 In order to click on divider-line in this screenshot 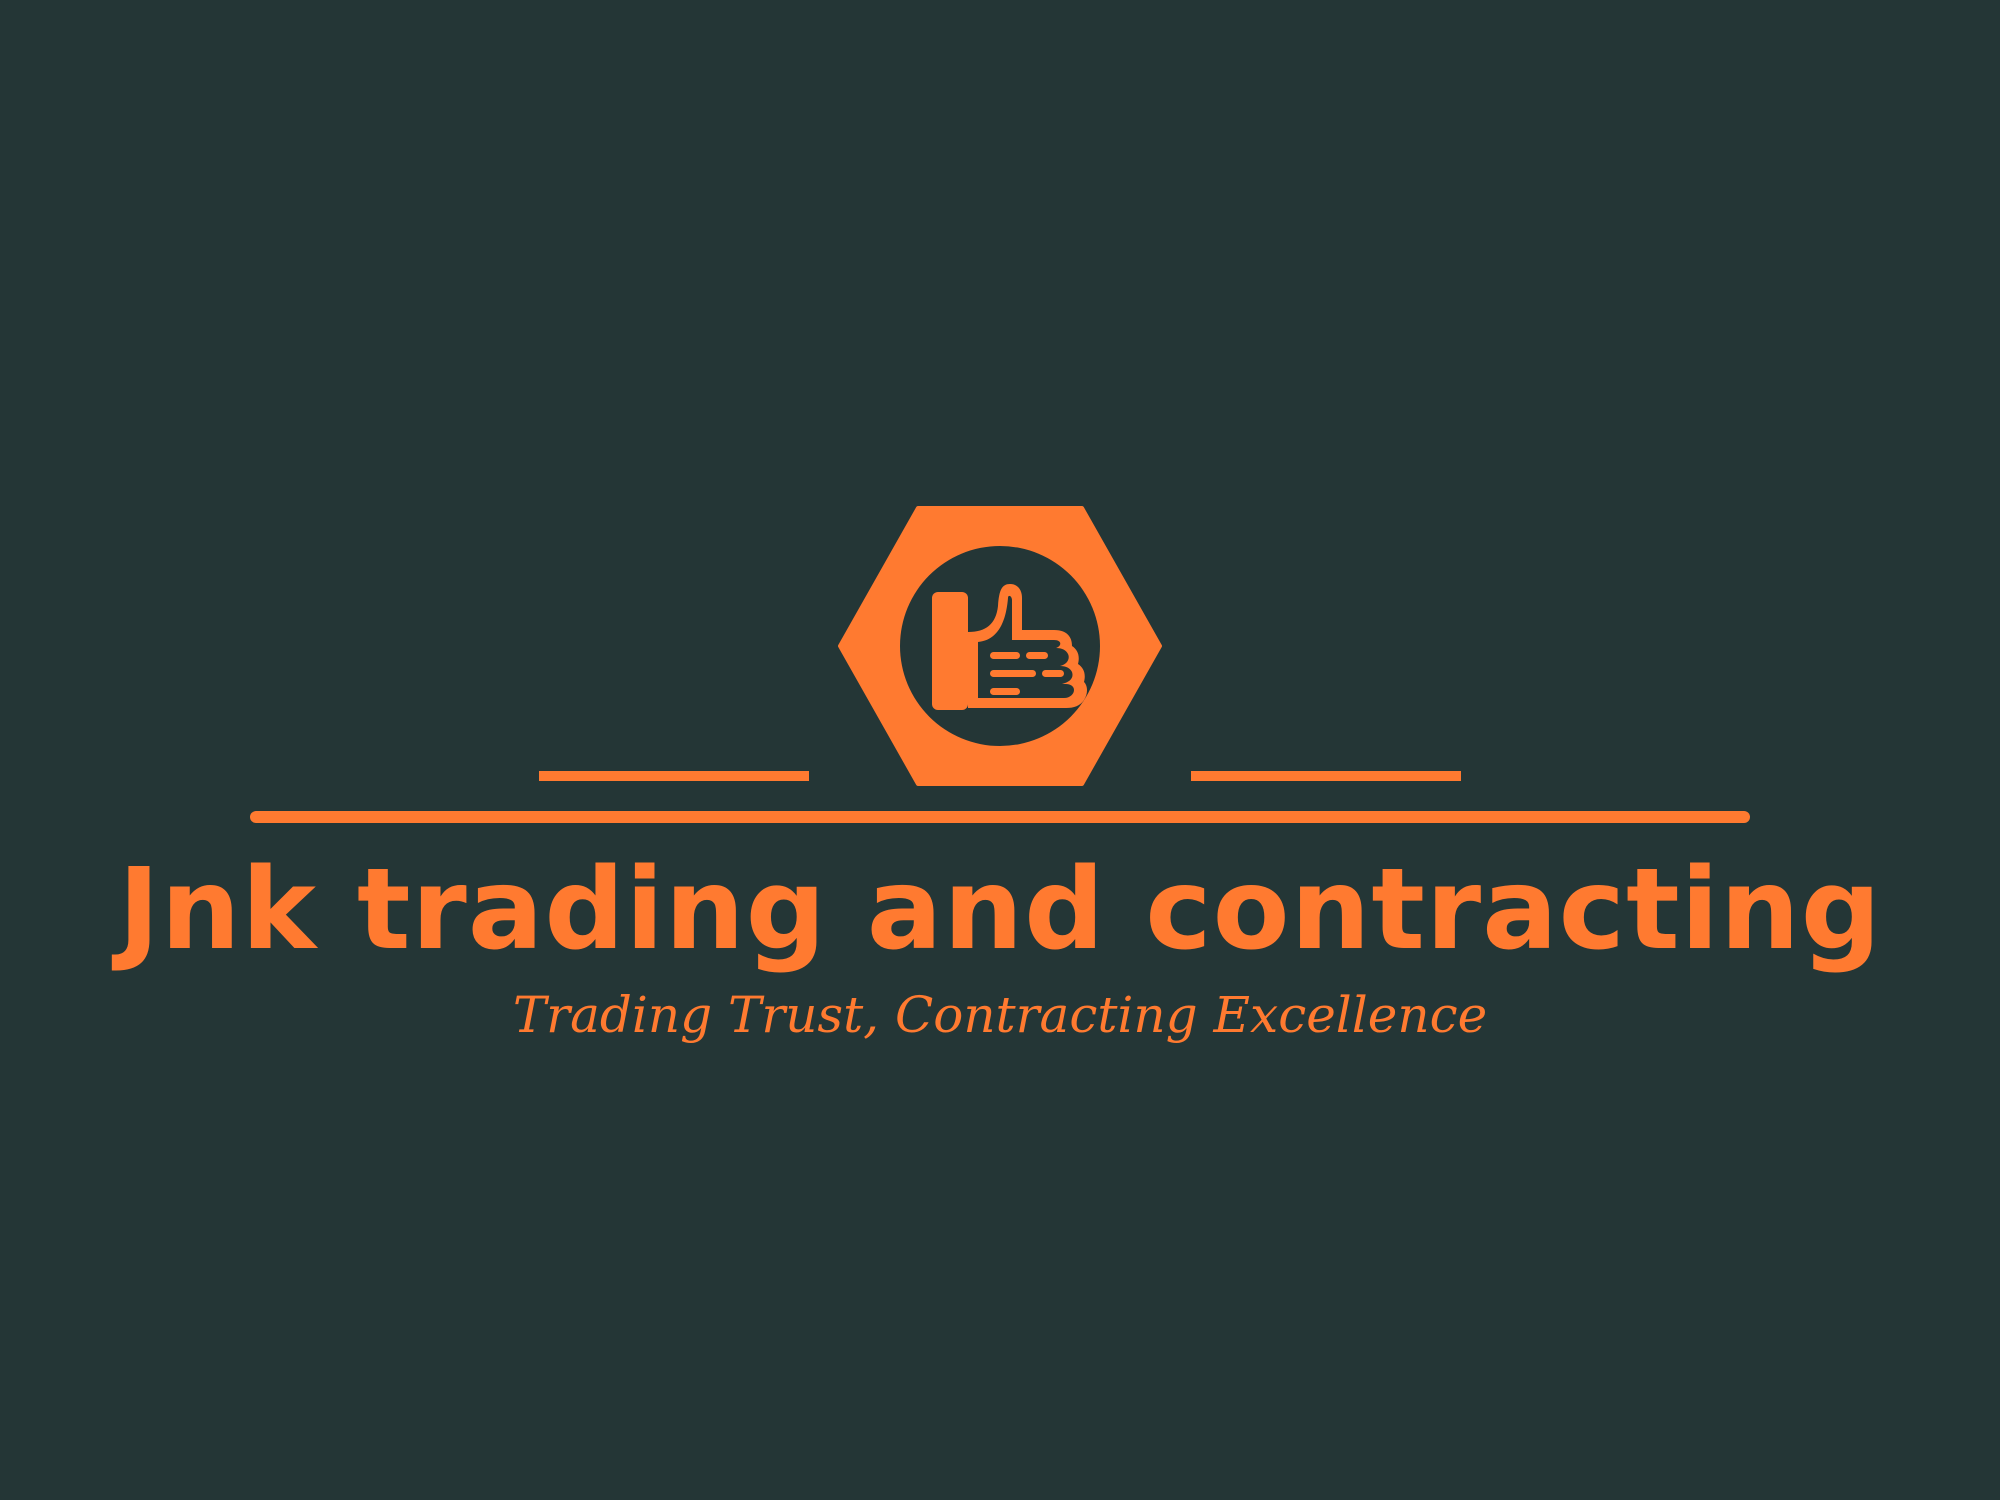, I will do `click(1000, 817)`.